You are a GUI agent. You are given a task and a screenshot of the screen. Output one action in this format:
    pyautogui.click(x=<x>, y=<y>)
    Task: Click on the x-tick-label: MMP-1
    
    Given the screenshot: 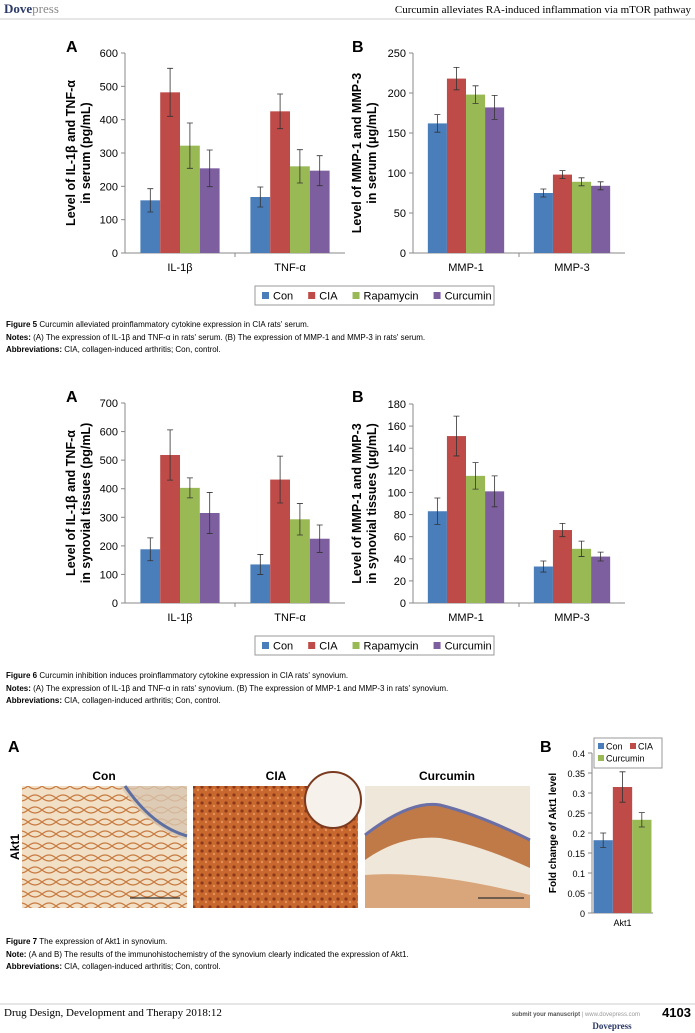 What is the action you would take?
    pyautogui.click(x=465, y=268)
    